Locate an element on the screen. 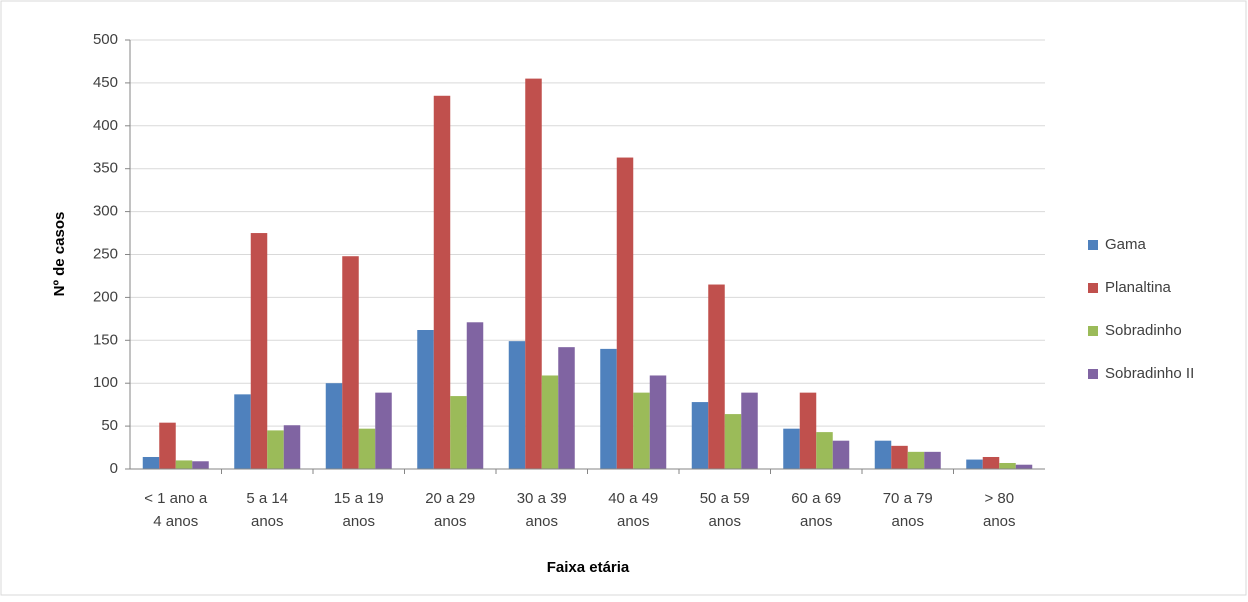  legend-label: Gama is located at coordinates (1126, 244).